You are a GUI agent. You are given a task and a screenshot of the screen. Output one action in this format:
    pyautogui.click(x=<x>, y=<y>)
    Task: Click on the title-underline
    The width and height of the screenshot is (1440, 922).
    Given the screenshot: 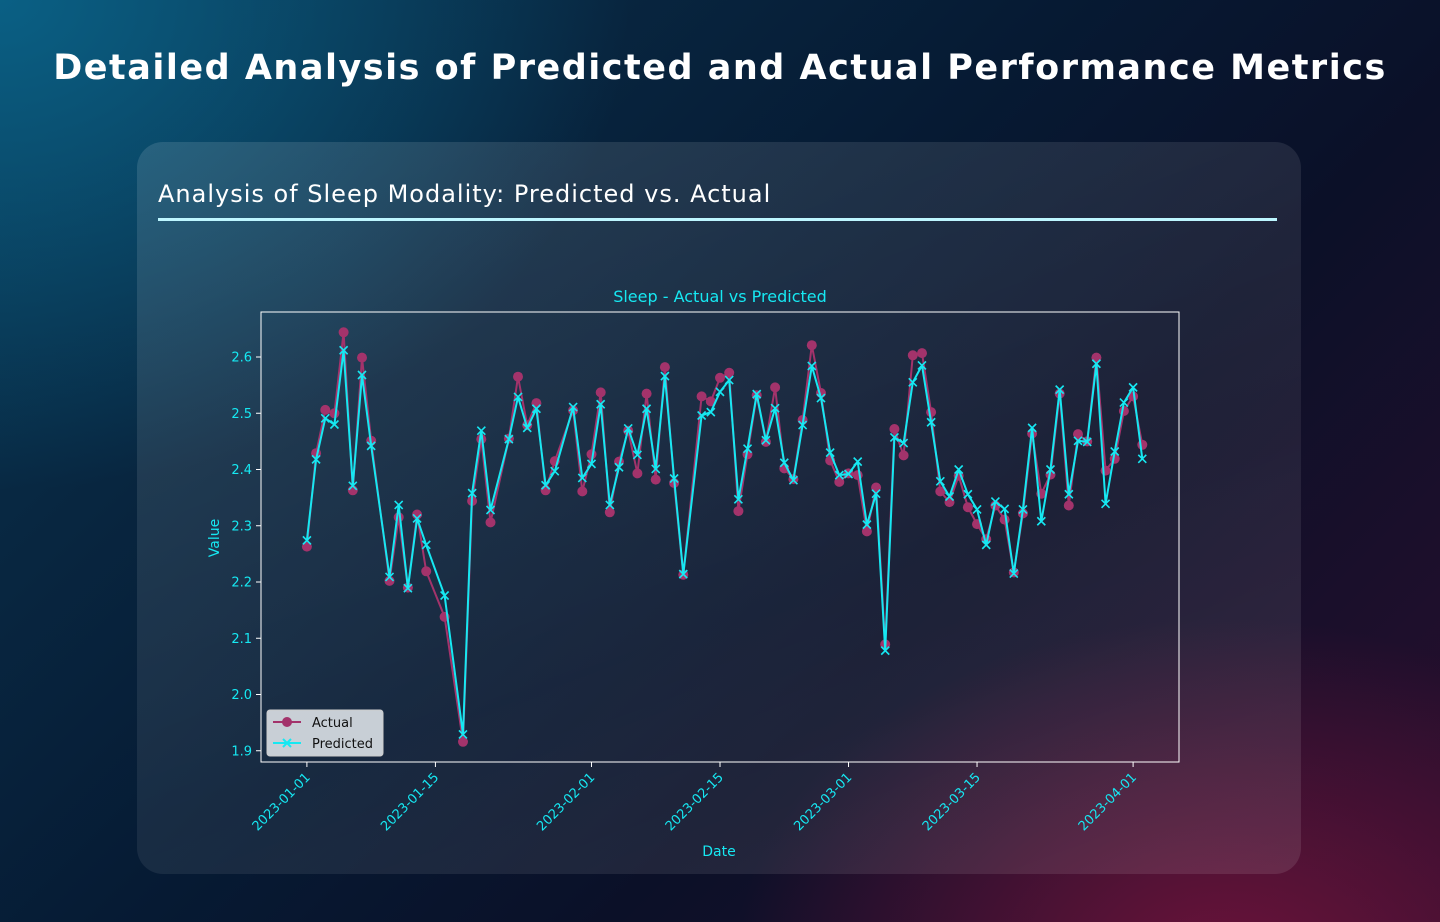 What is the action you would take?
    pyautogui.click(x=717, y=219)
    